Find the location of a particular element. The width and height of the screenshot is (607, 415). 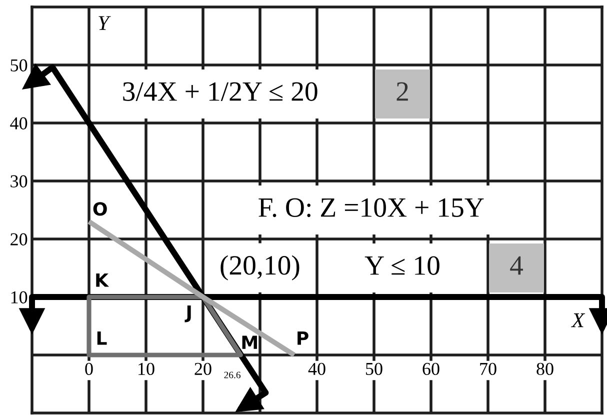

x-tick-label: 20 is located at coordinates (203, 369).